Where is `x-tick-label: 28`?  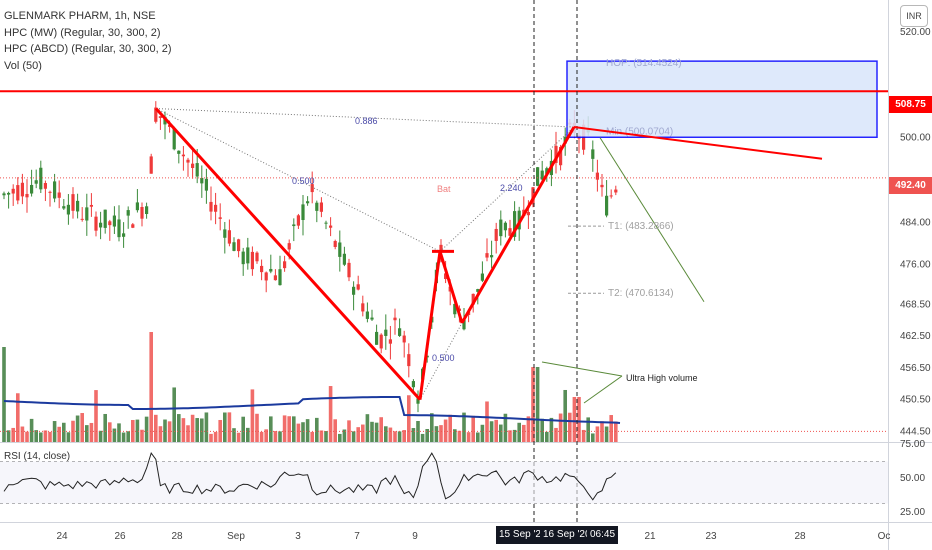
x-tick-label: 28 is located at coordinates (177, 536).